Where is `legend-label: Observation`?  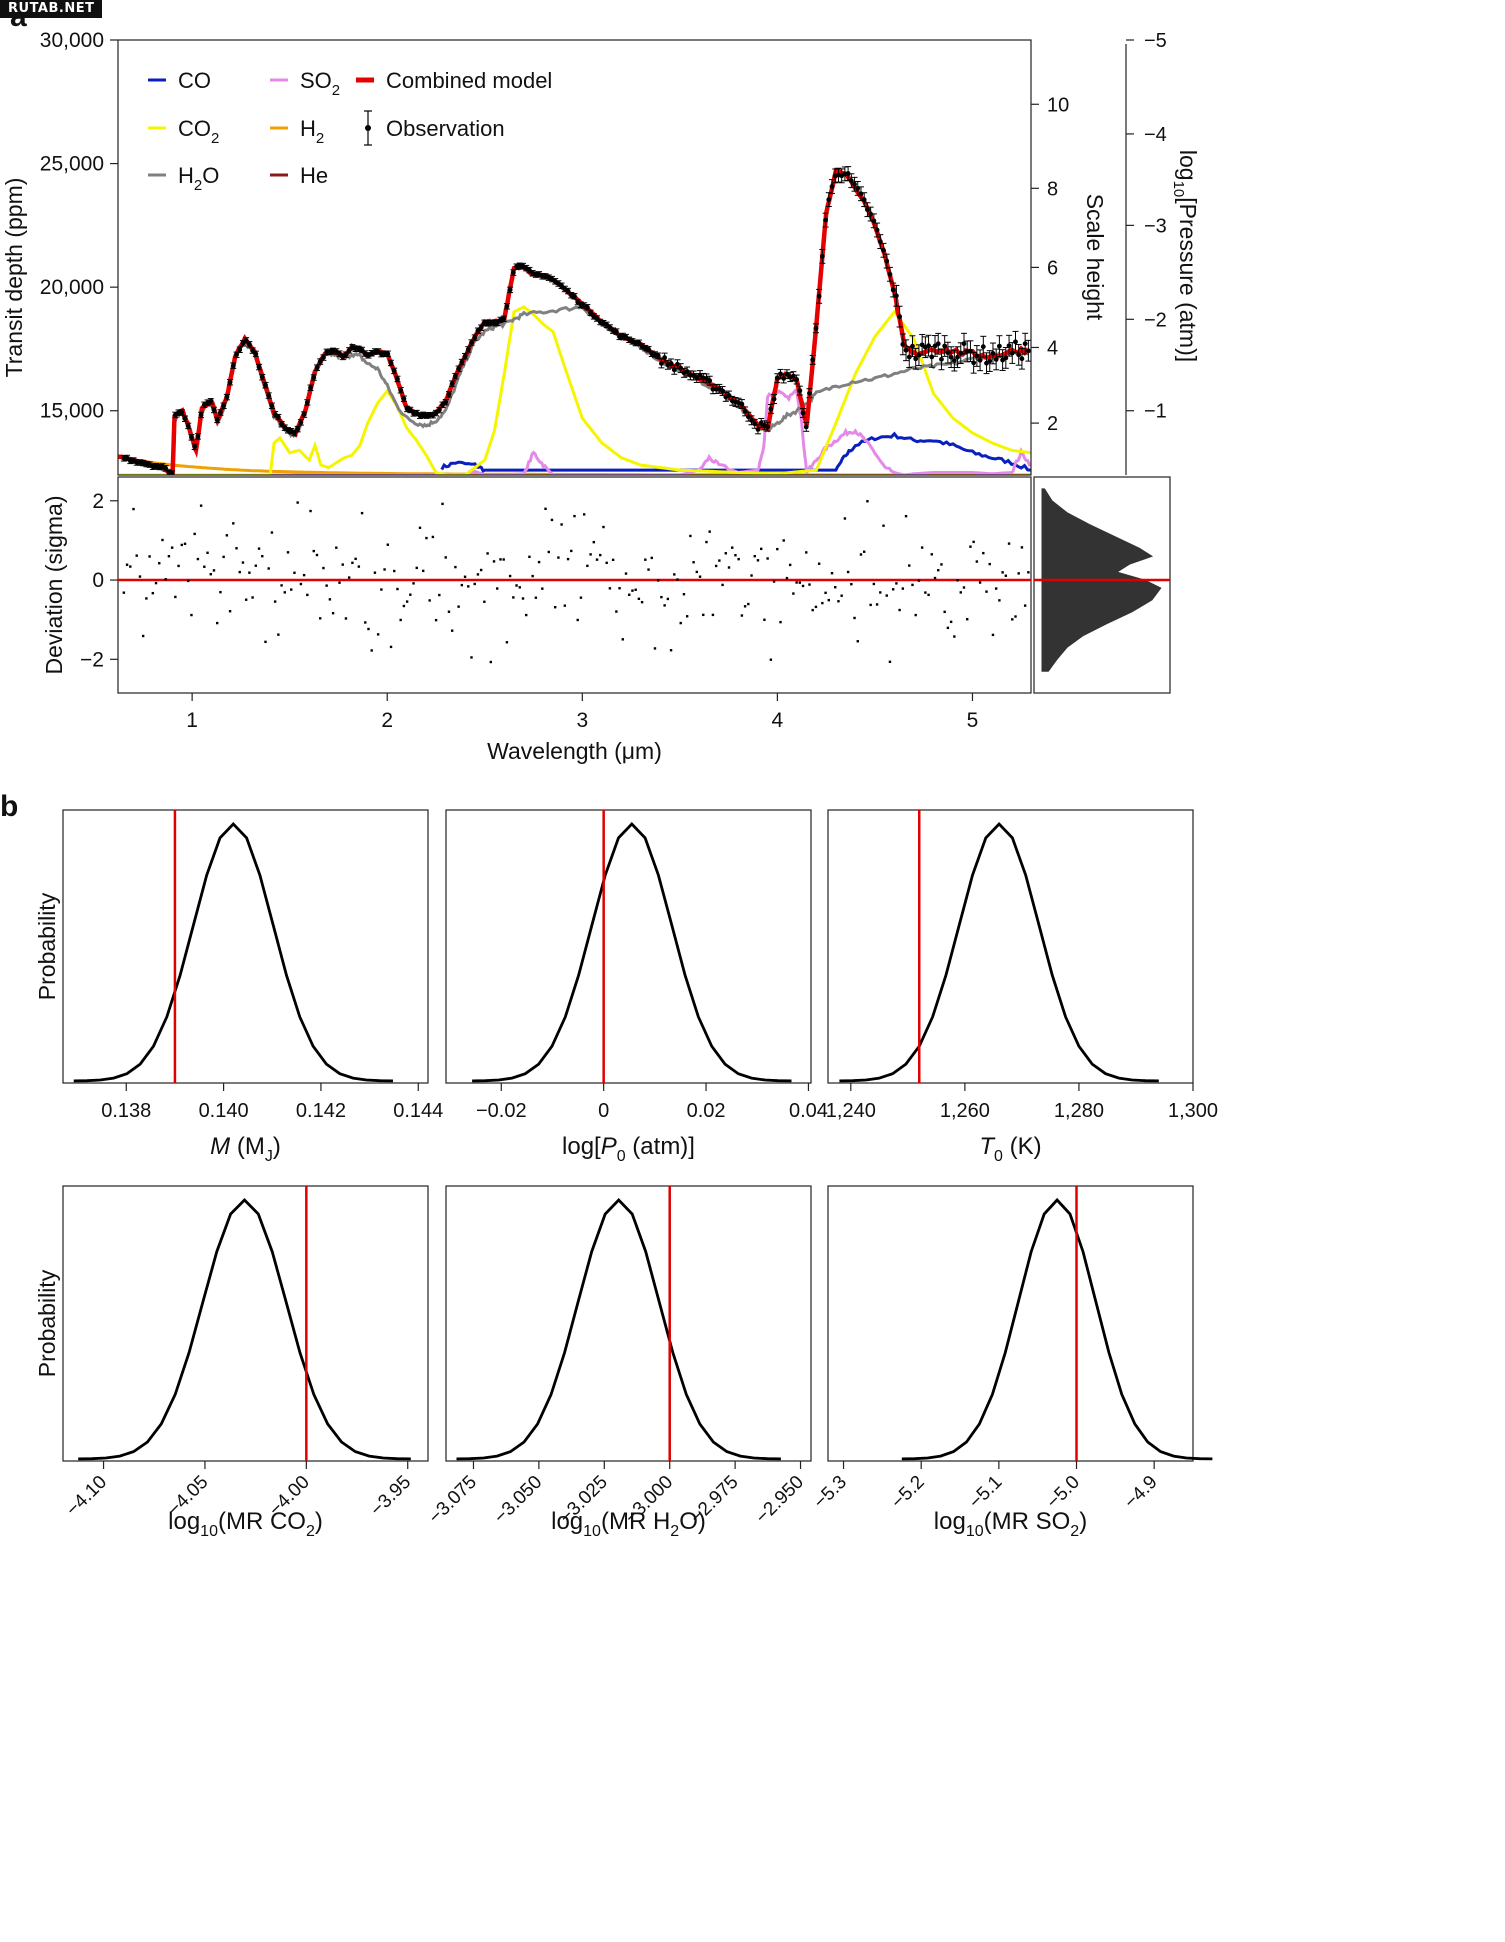
legend-label: Observation is located at coordinates (445, 128).